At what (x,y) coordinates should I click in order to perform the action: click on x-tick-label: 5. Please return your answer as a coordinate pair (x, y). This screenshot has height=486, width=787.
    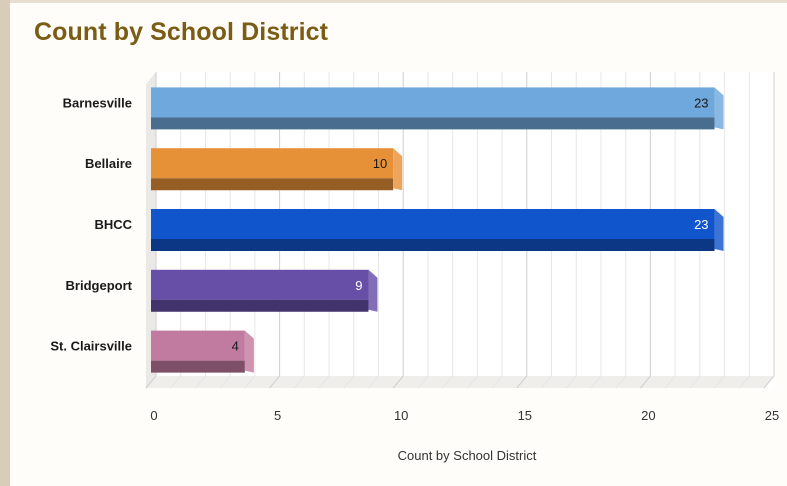
    Looking at the image, I should click on (277, 415).